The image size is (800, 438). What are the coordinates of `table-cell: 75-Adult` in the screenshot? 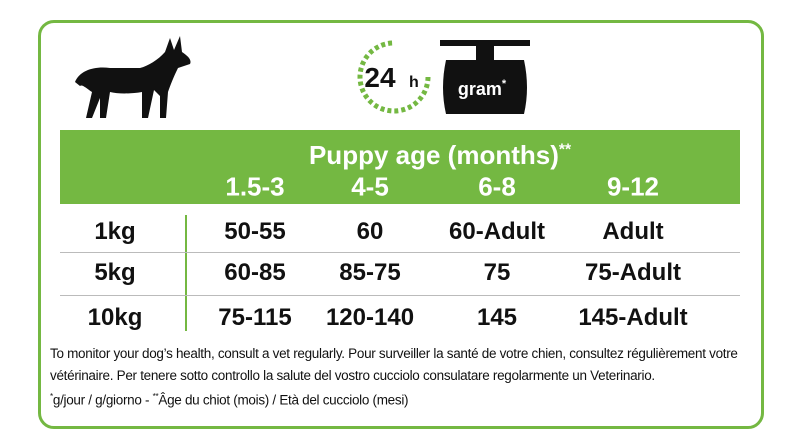 It's located at (633, 272).